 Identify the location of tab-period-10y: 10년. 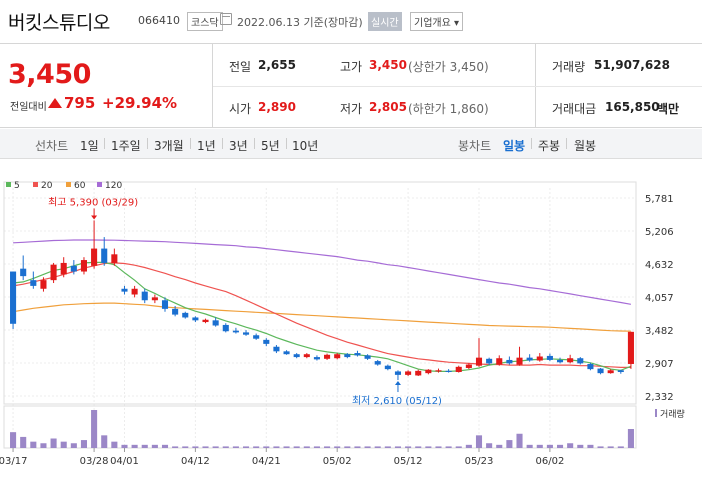
(305, 146).